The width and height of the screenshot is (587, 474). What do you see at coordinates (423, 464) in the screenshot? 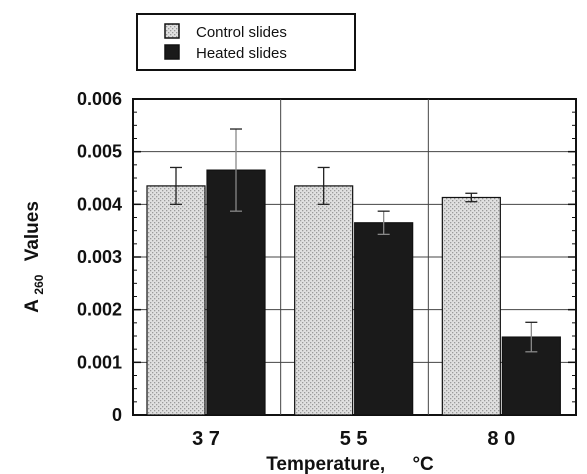
I see `x-axis-title-unit: °C` at bounding box center [423, 464].